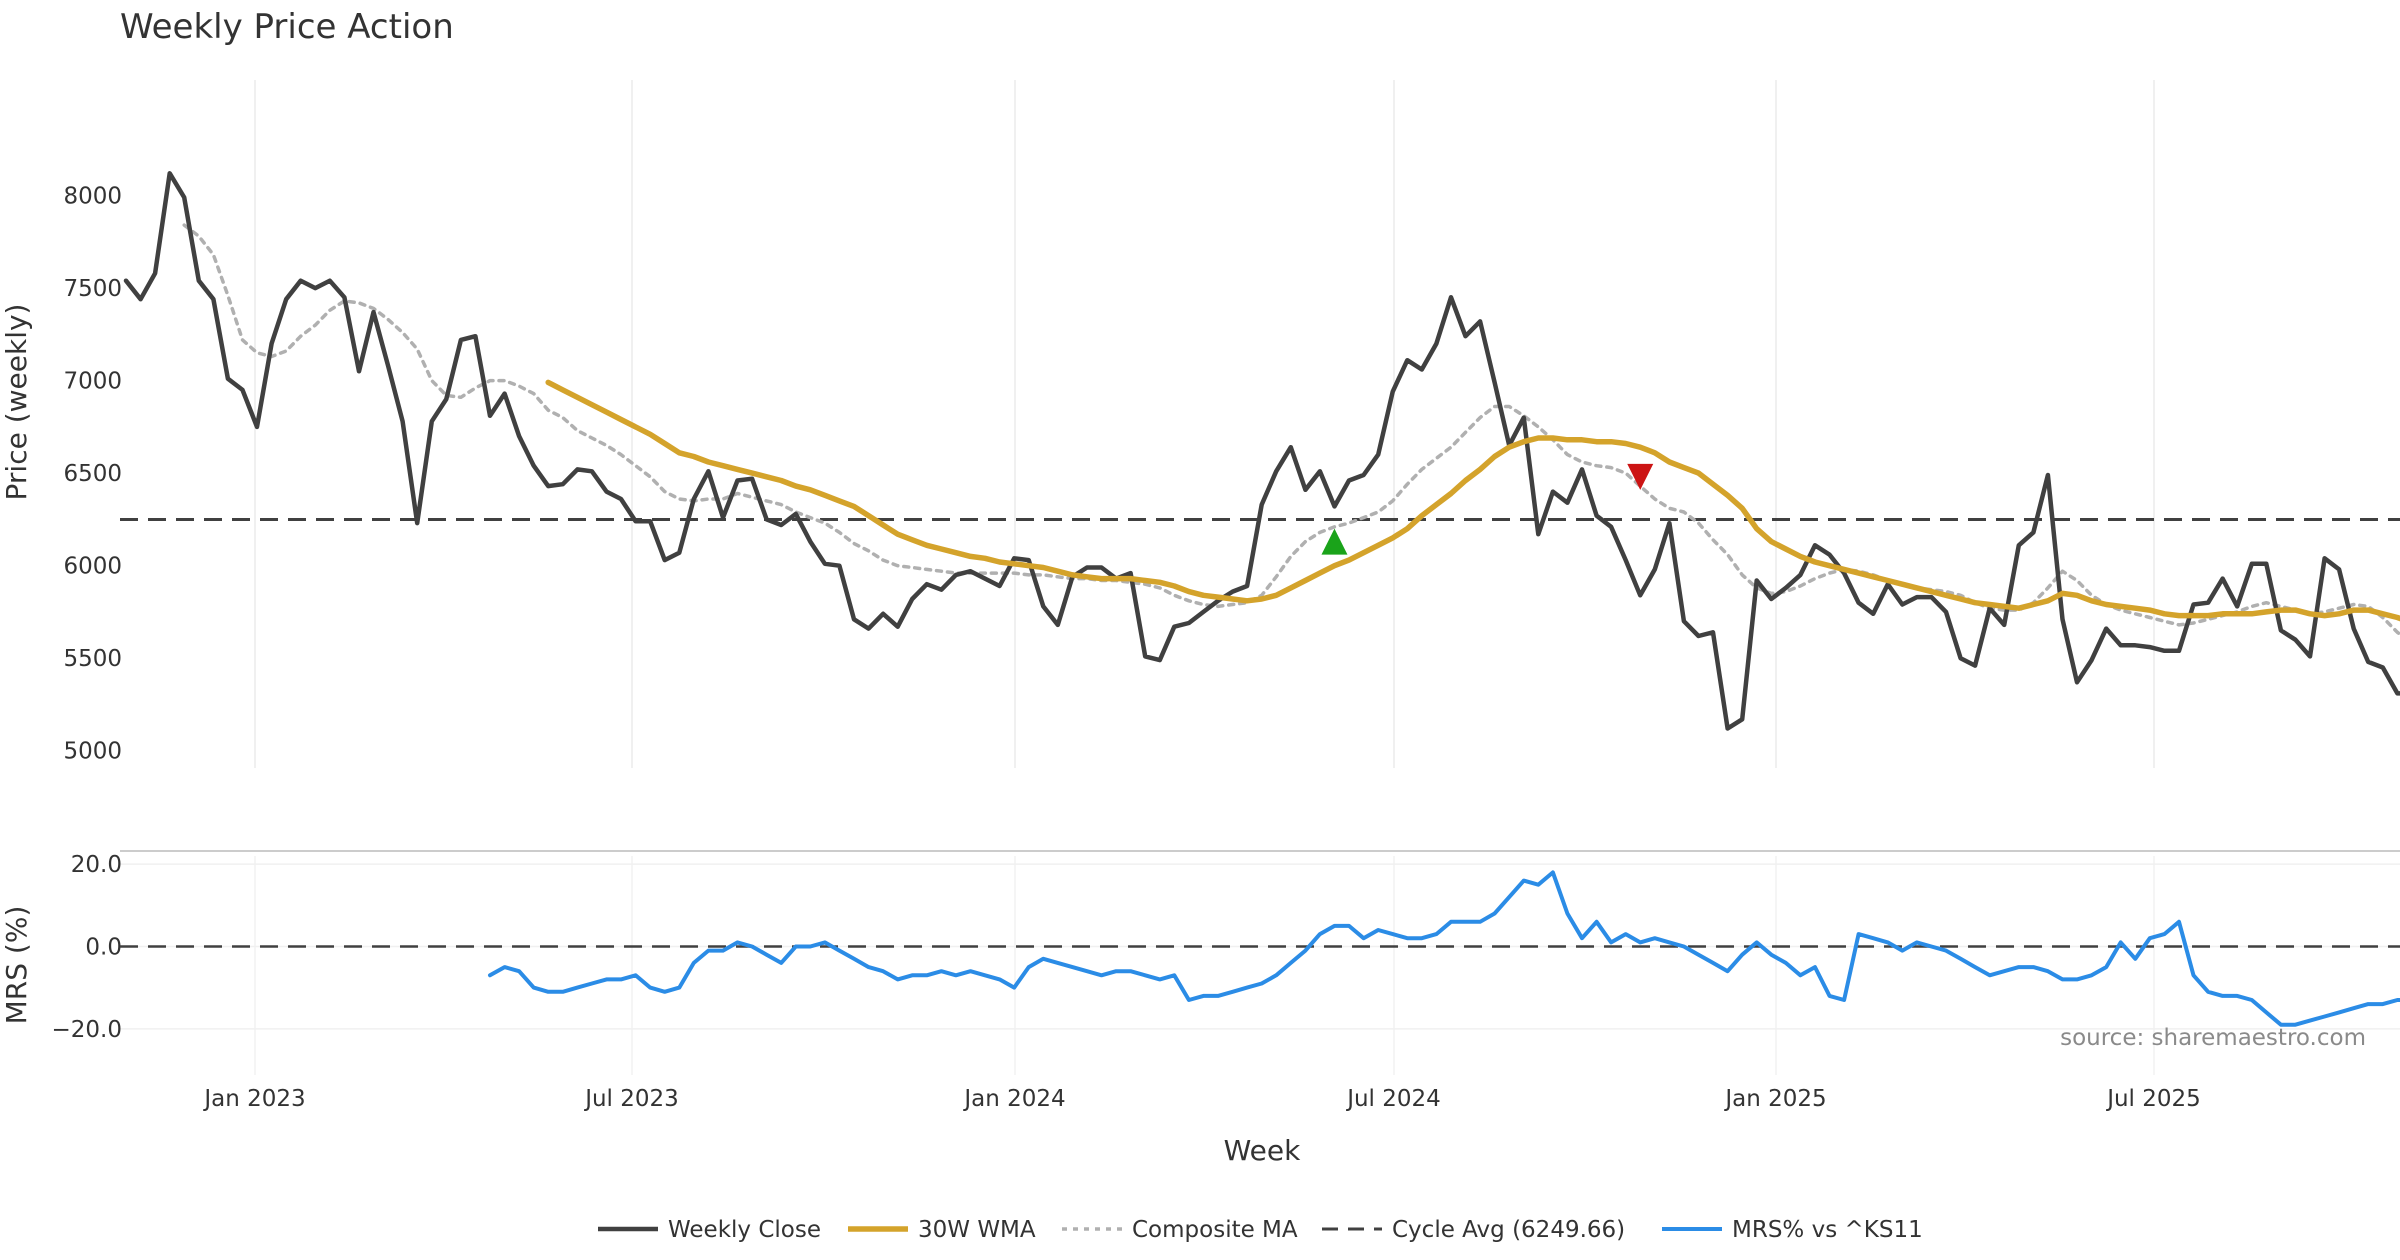 This screenshot has height=1260, width=2400. I want to click on legend-item-composite-ma: Composite MA, so click(1180, 1230).